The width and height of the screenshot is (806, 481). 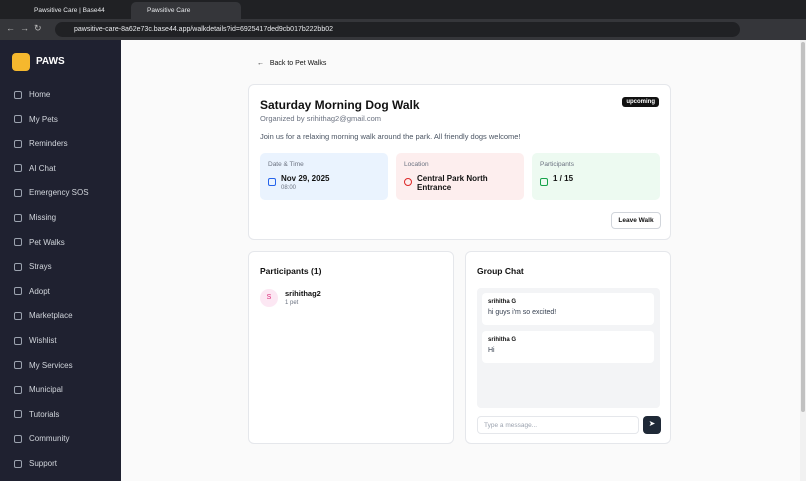 What do you see at coordinates (403, 9) in the screenshot?
I see `tab-bar: Pawsitive Care | Base44 Pawsitive Care` at bounding box center [403, 9].